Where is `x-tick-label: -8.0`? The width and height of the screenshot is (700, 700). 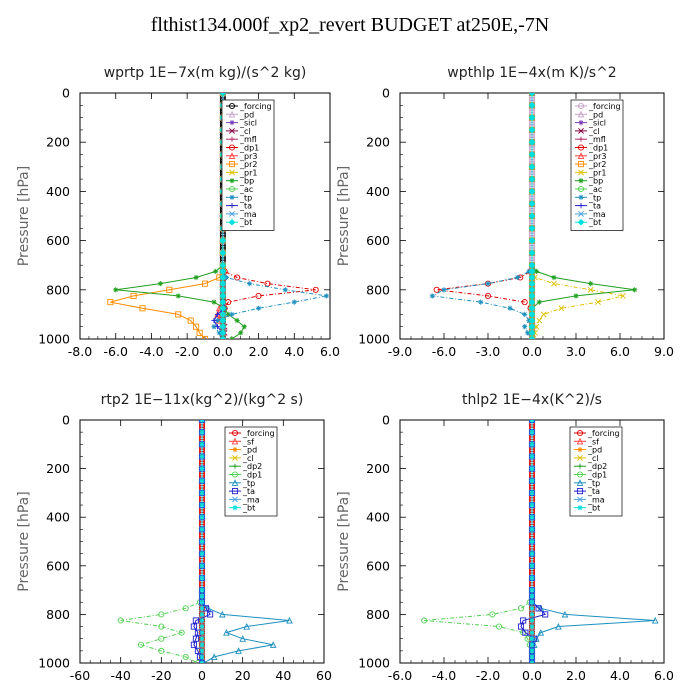 x-tick-label: -8.0 is located at coordinates (80, 351).